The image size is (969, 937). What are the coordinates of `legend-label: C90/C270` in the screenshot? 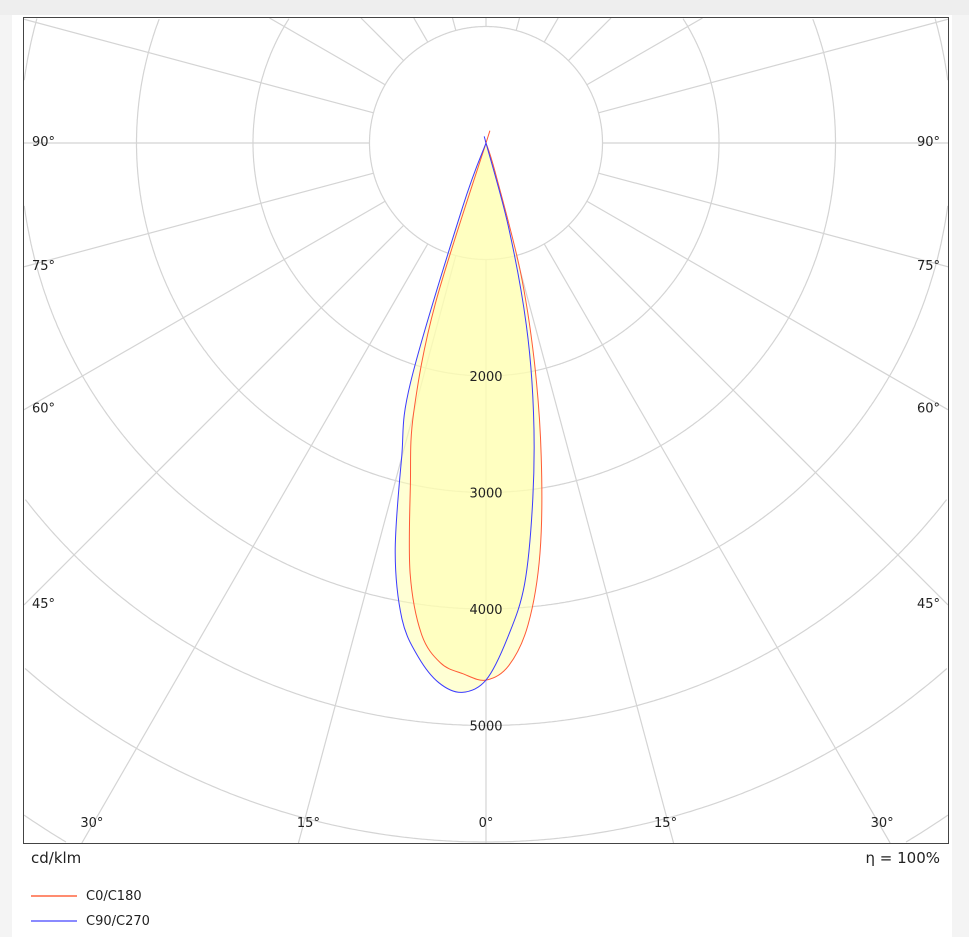 It's located at (118, 921).